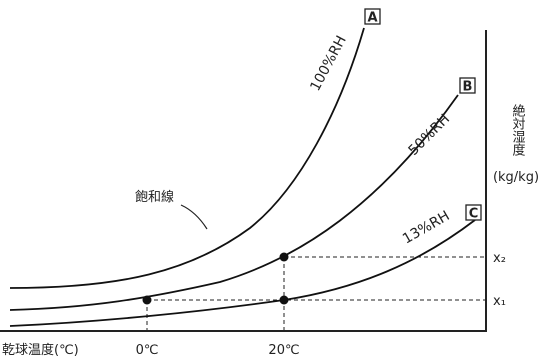 This screenshot has height=361, width=548. I want to click on marker-c: C, so click(473, 213).